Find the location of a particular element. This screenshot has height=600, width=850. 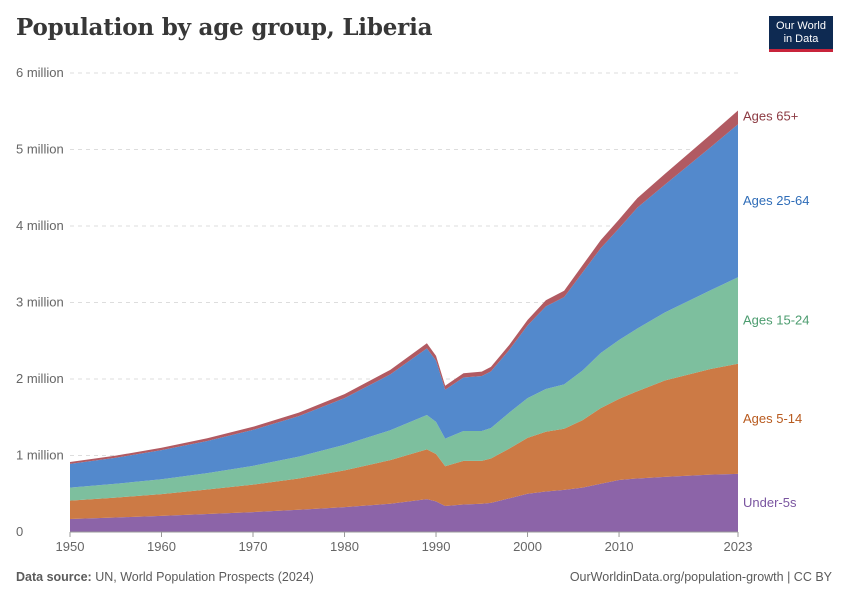

owid-logo: Our World in Data is located at coordinates (801, 34).